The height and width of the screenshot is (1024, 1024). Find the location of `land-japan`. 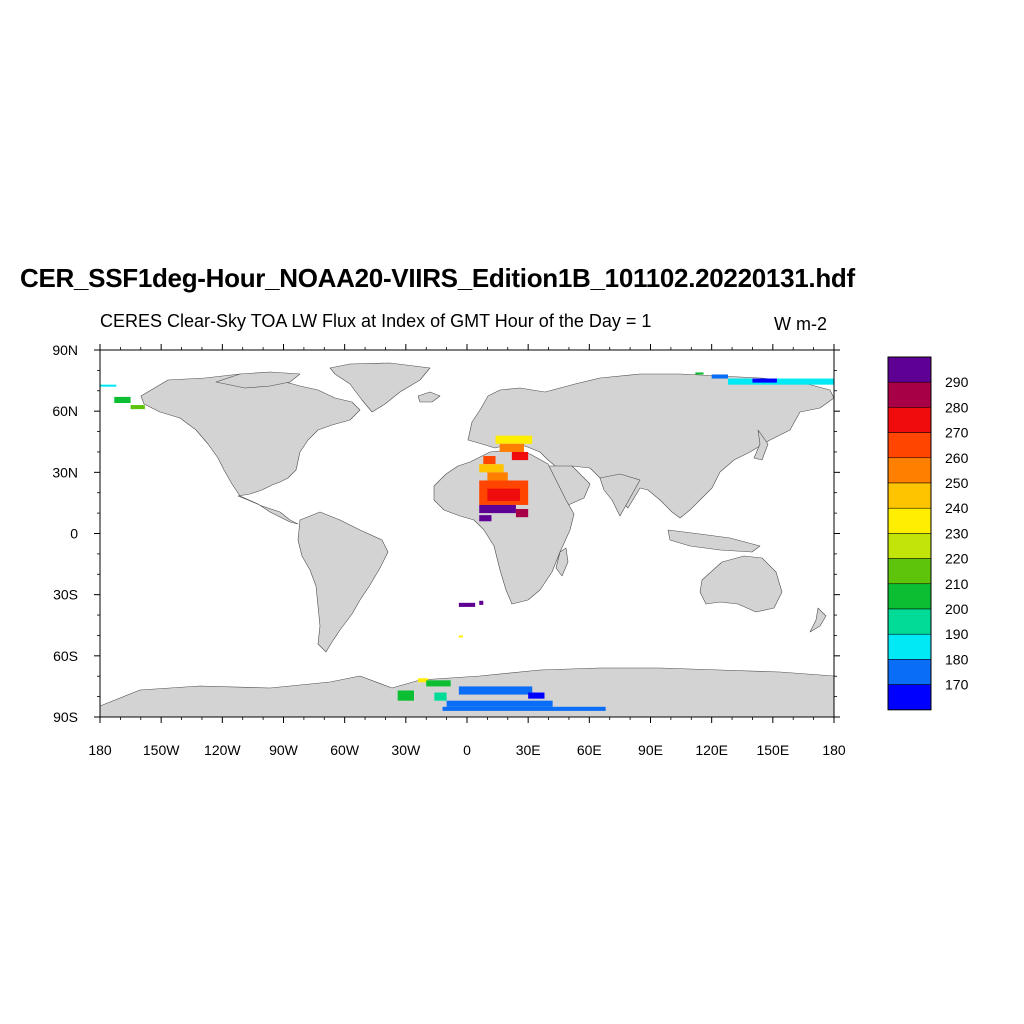

land-japan is located at coordinates (761, 445).